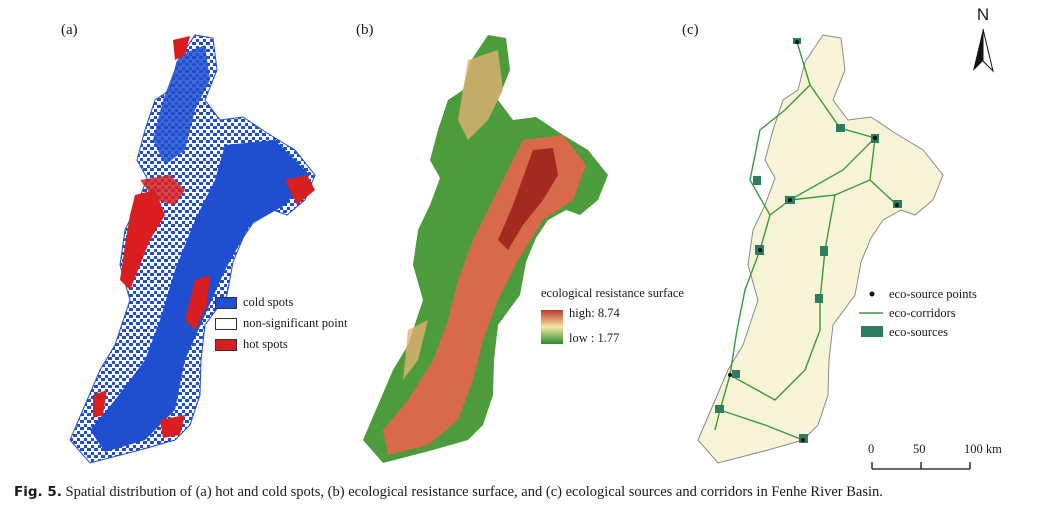 This screenshot has height=514, width=1050. Describe the element at coordinates (162, 190) in the screenshot. I see `hot-spot-ridge` at that location.